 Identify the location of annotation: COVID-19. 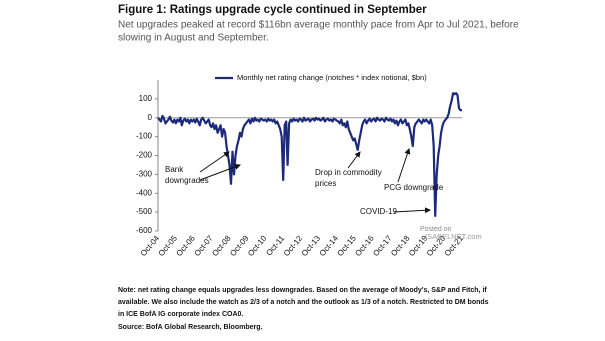
(378, 211).